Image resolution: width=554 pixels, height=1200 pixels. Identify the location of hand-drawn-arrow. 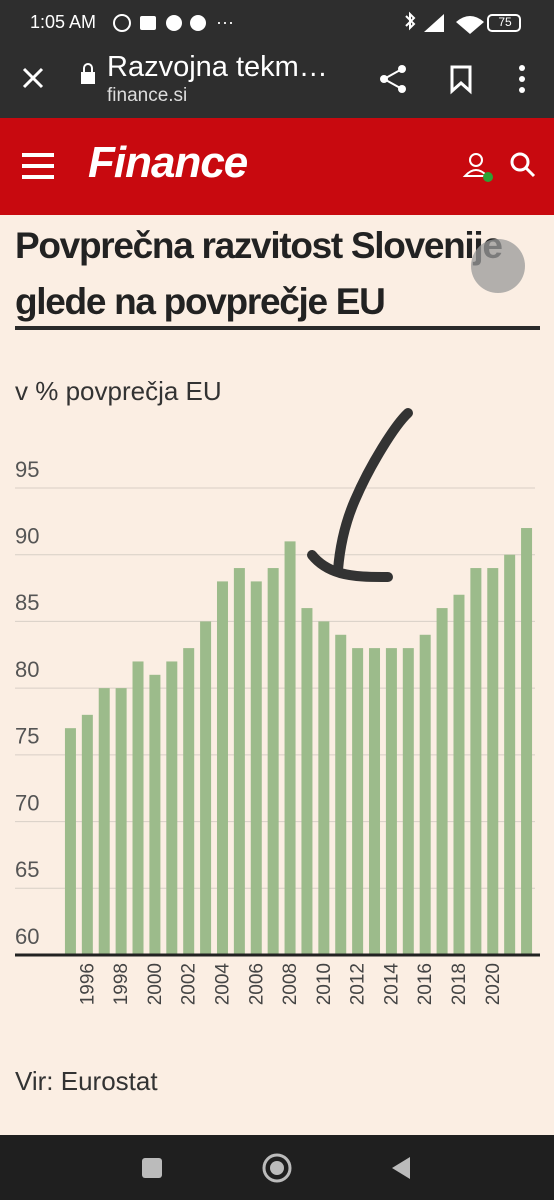
(360, 495).